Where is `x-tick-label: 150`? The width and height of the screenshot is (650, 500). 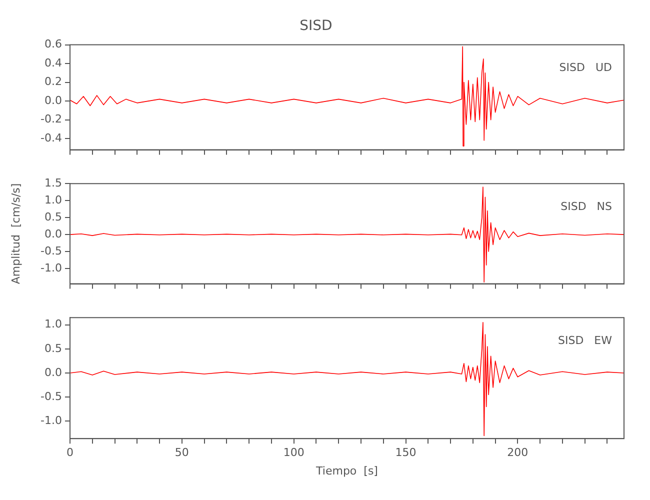 x-tick-label: 150 is located at coordinates (405, 453).